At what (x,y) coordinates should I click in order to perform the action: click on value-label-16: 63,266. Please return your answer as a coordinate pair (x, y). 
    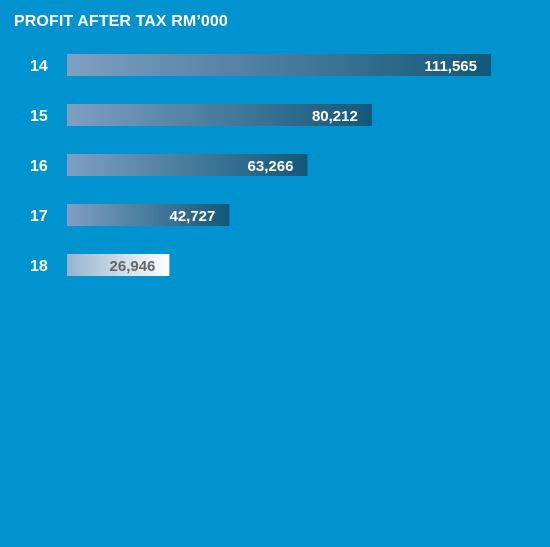
    Looking at the image, I should click on (271, 166).